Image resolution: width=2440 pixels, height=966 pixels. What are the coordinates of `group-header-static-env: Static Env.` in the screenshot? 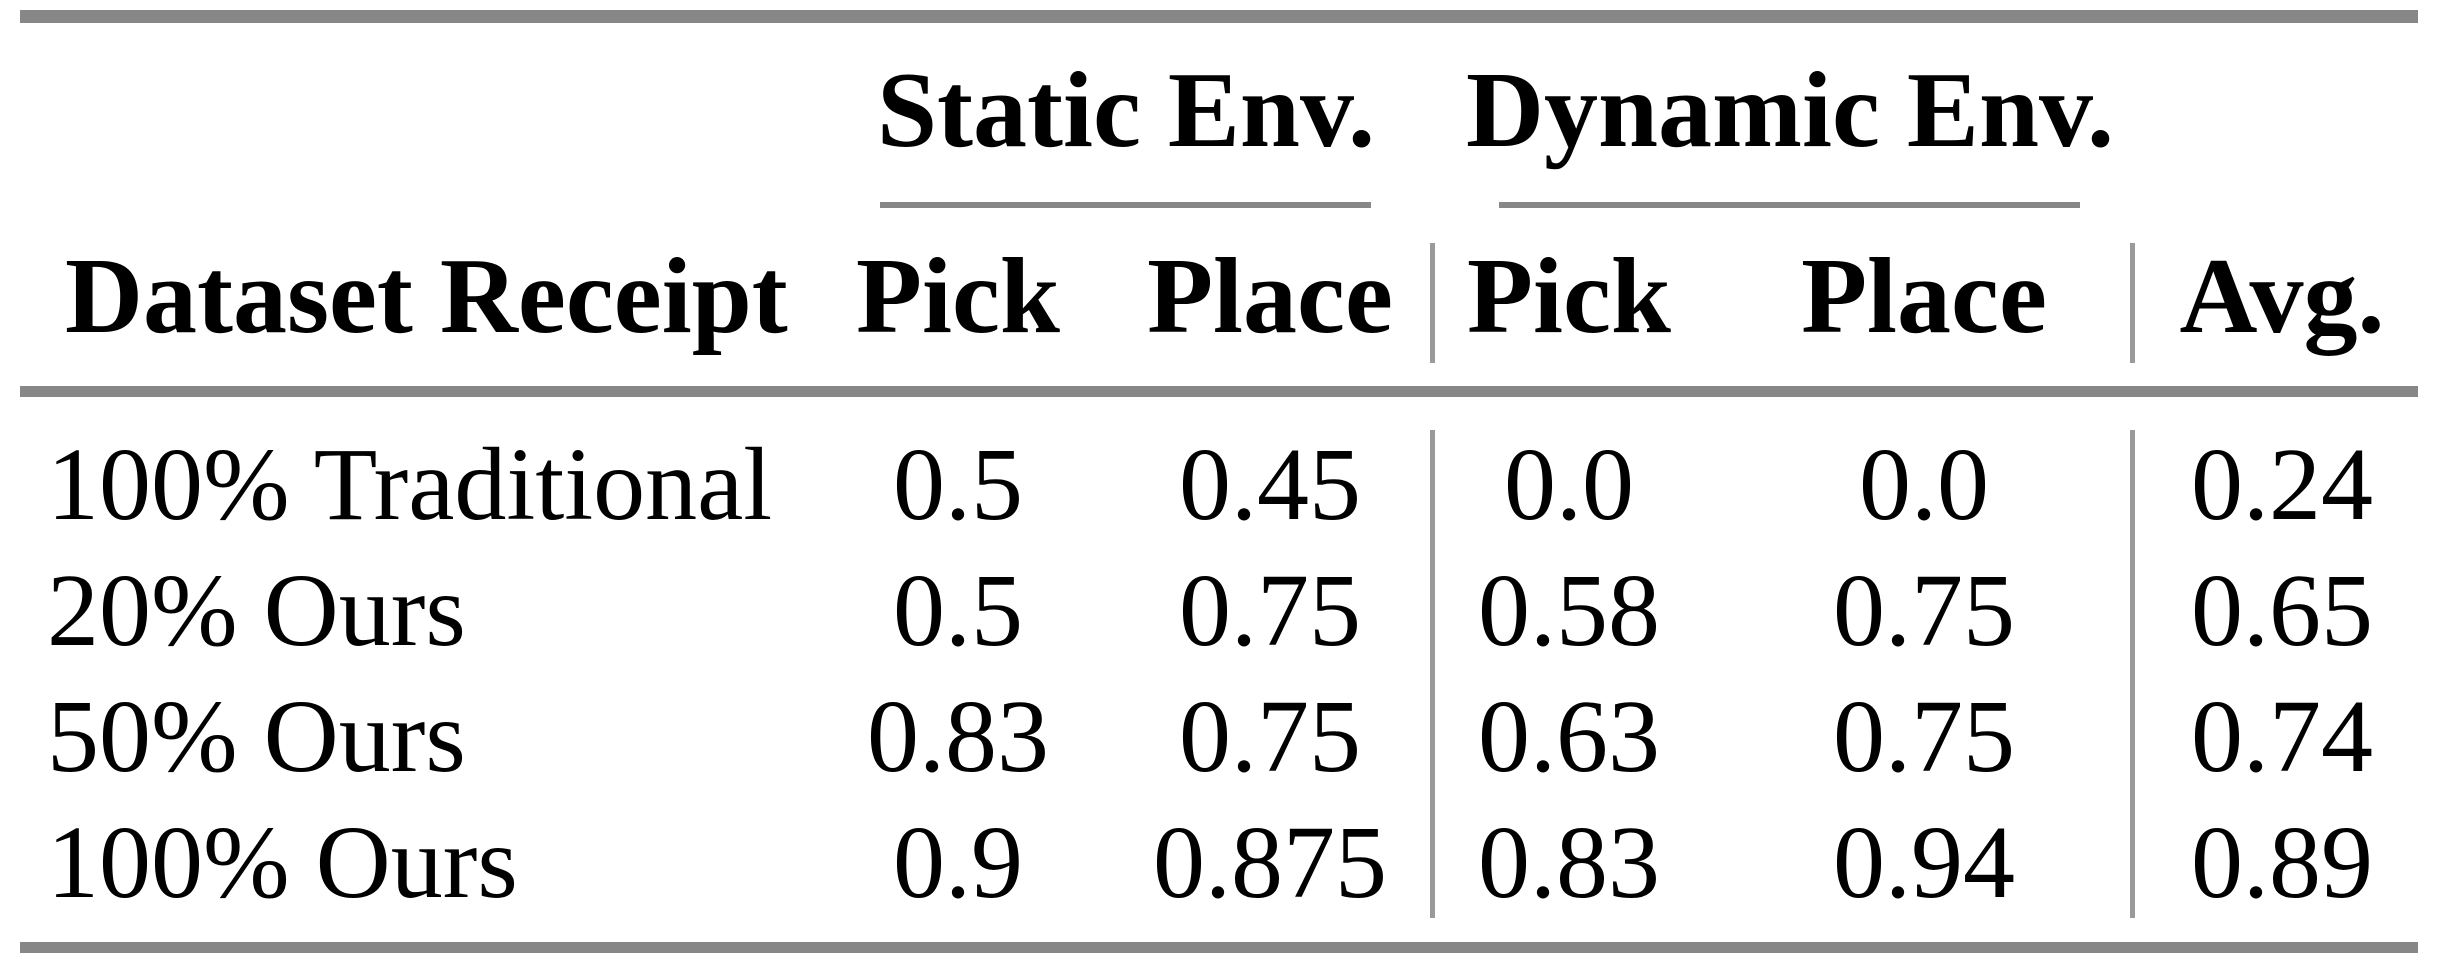 It's located at (1126, 110).